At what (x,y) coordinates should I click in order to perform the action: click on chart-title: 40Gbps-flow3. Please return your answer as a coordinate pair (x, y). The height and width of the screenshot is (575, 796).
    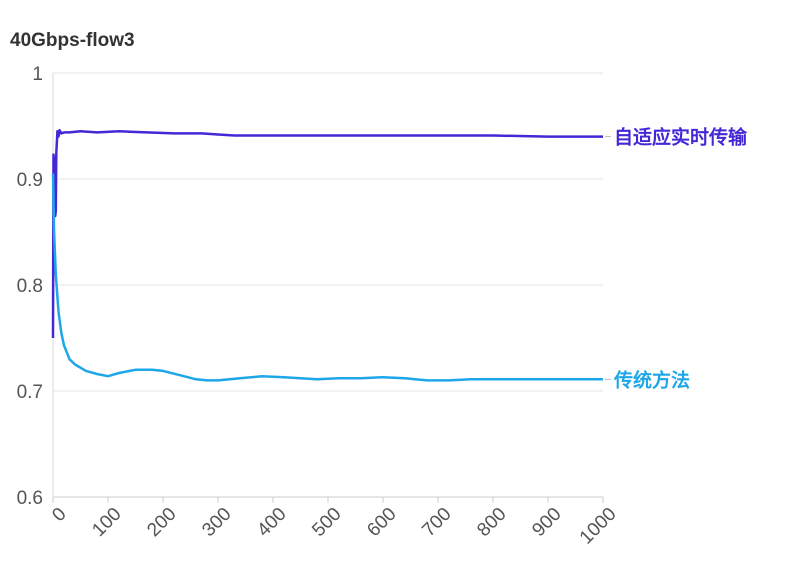
    Looking at the image, I should click on (72, 40).